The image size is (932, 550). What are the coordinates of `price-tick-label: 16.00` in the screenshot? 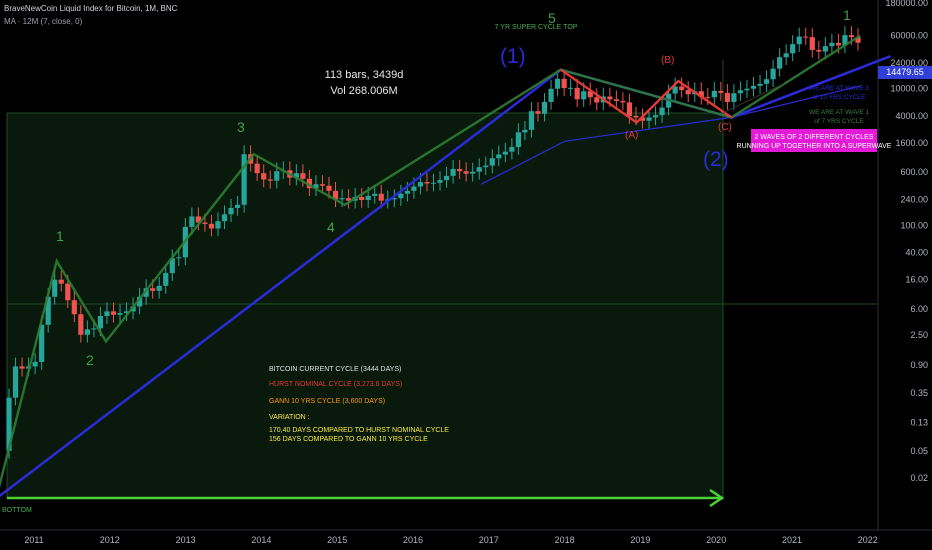 It's located at (916, 280).